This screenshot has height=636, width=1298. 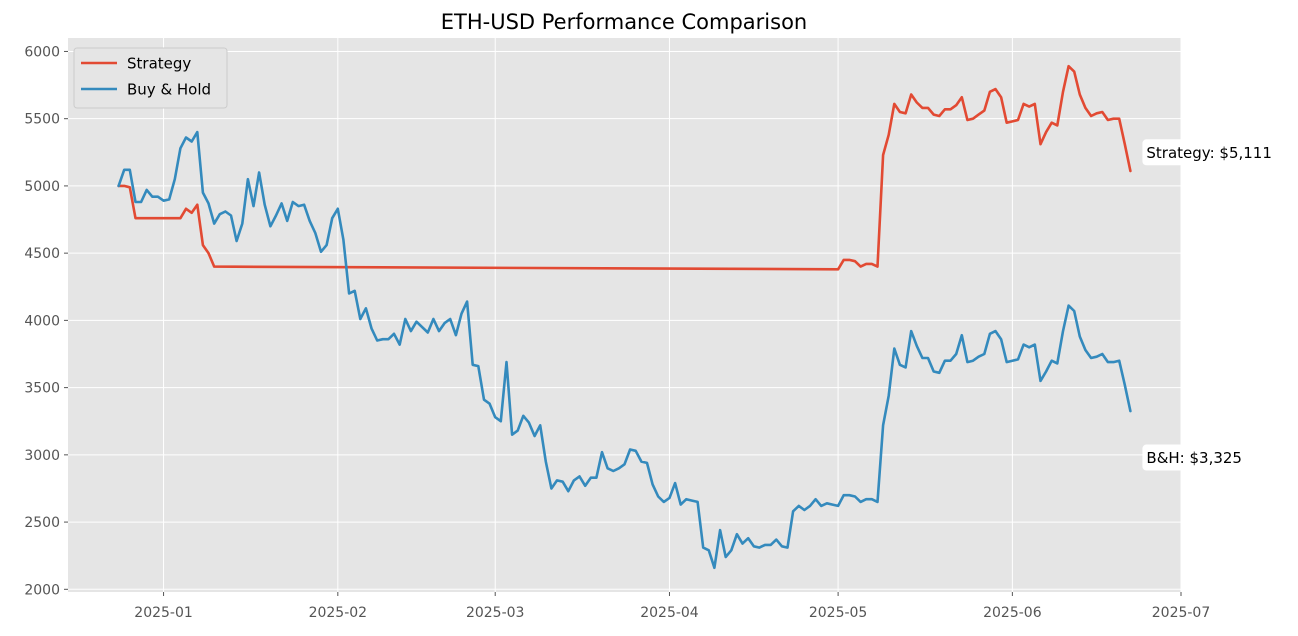 I want to click on y-tick-label: 3000, so click(x=42, y=456).